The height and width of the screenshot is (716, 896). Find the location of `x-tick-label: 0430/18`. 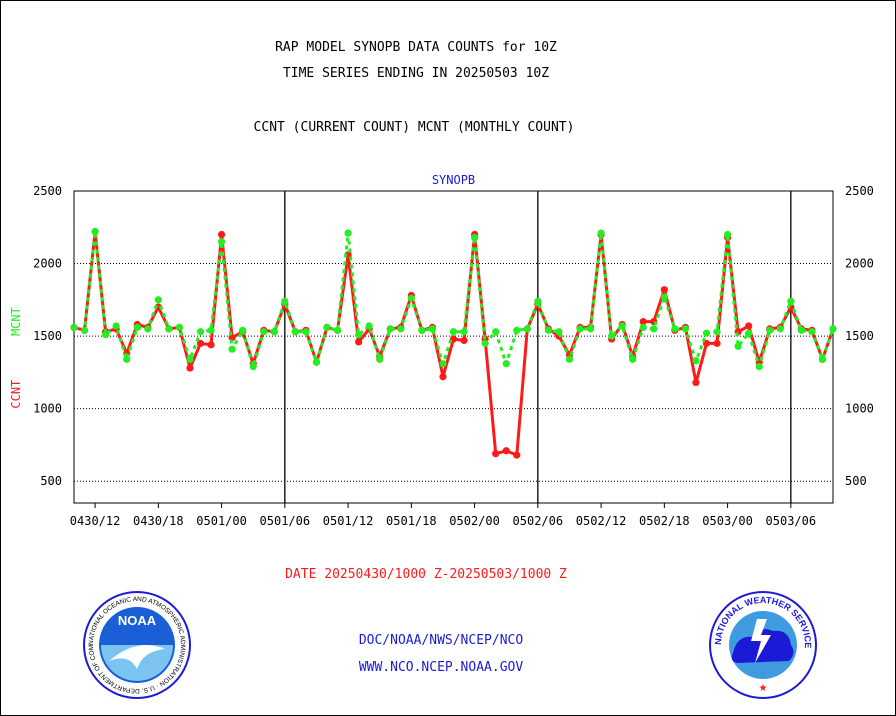

x-tick-label: 0430/18 is located at coordinates (158, 521).